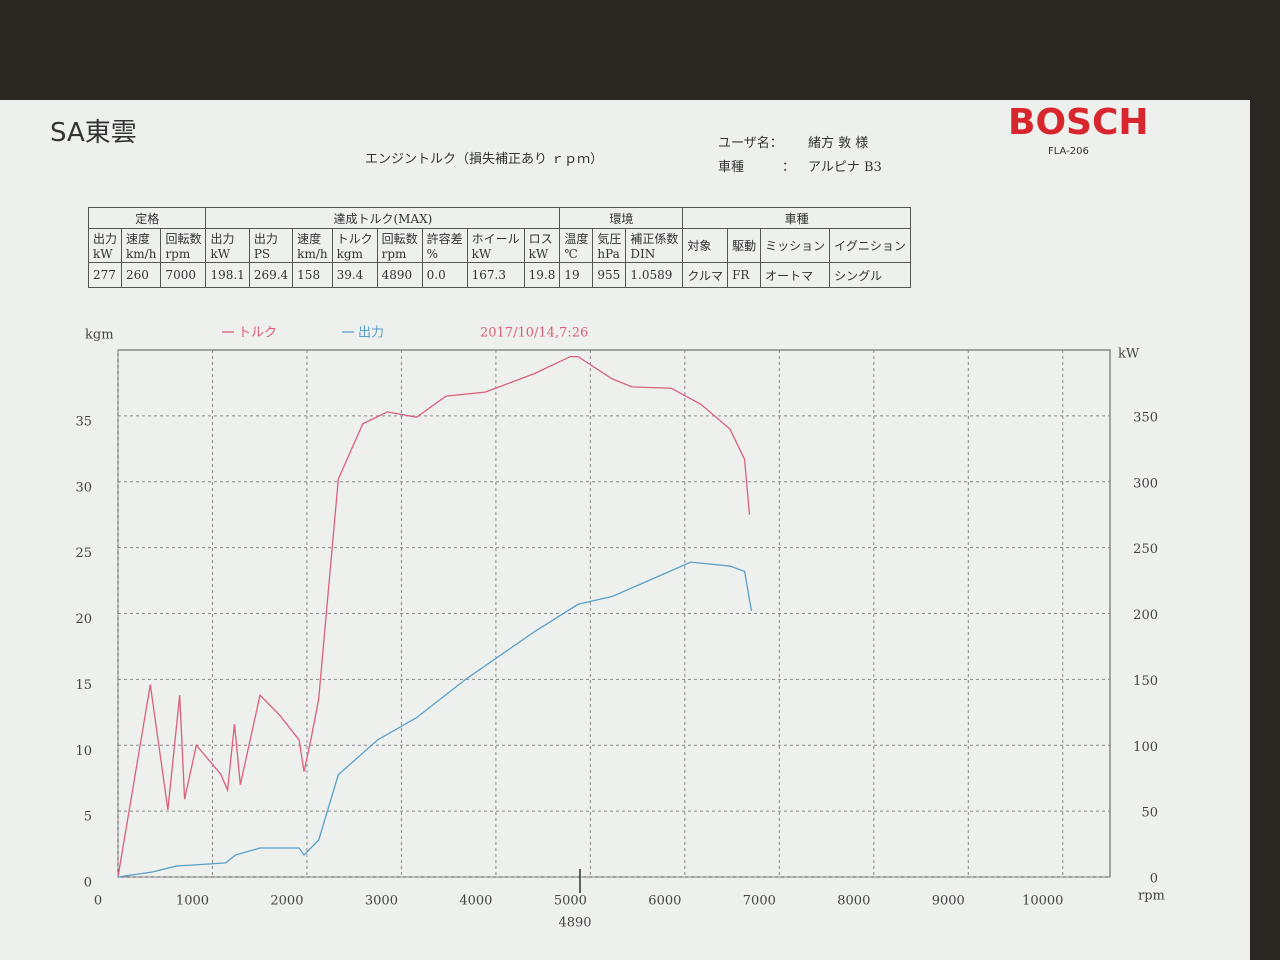 The height and width of the screenshot is (960, 1280). Describe the element at coordinates (227, 275) in the screenshot. I see `value-cell: 198.1` at that location.